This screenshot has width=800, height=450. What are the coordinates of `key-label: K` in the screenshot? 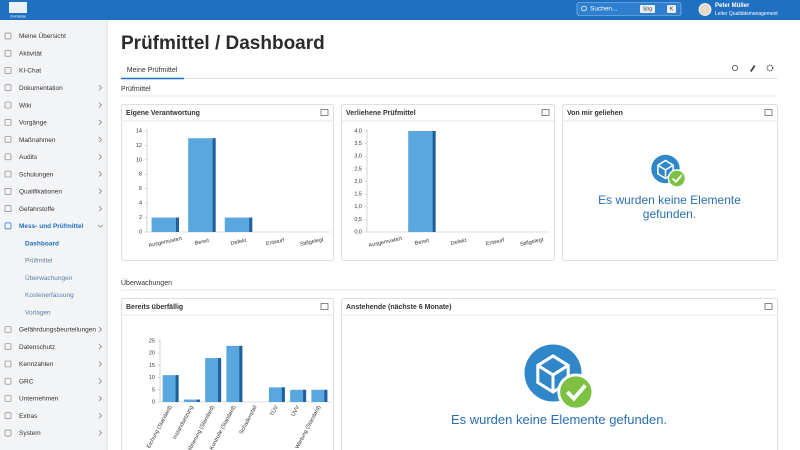 It's located at (672, 10).